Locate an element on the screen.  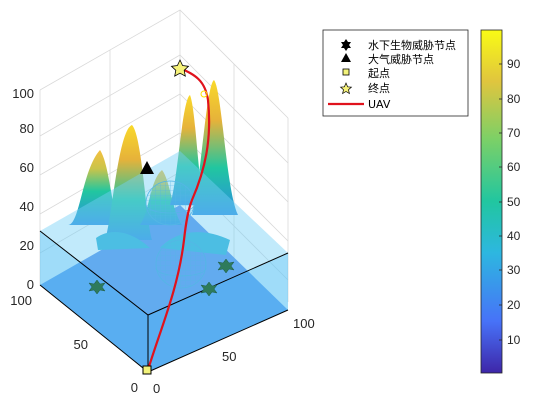
colorbar-tick-10: 10 is located at coordinates (514, 340).